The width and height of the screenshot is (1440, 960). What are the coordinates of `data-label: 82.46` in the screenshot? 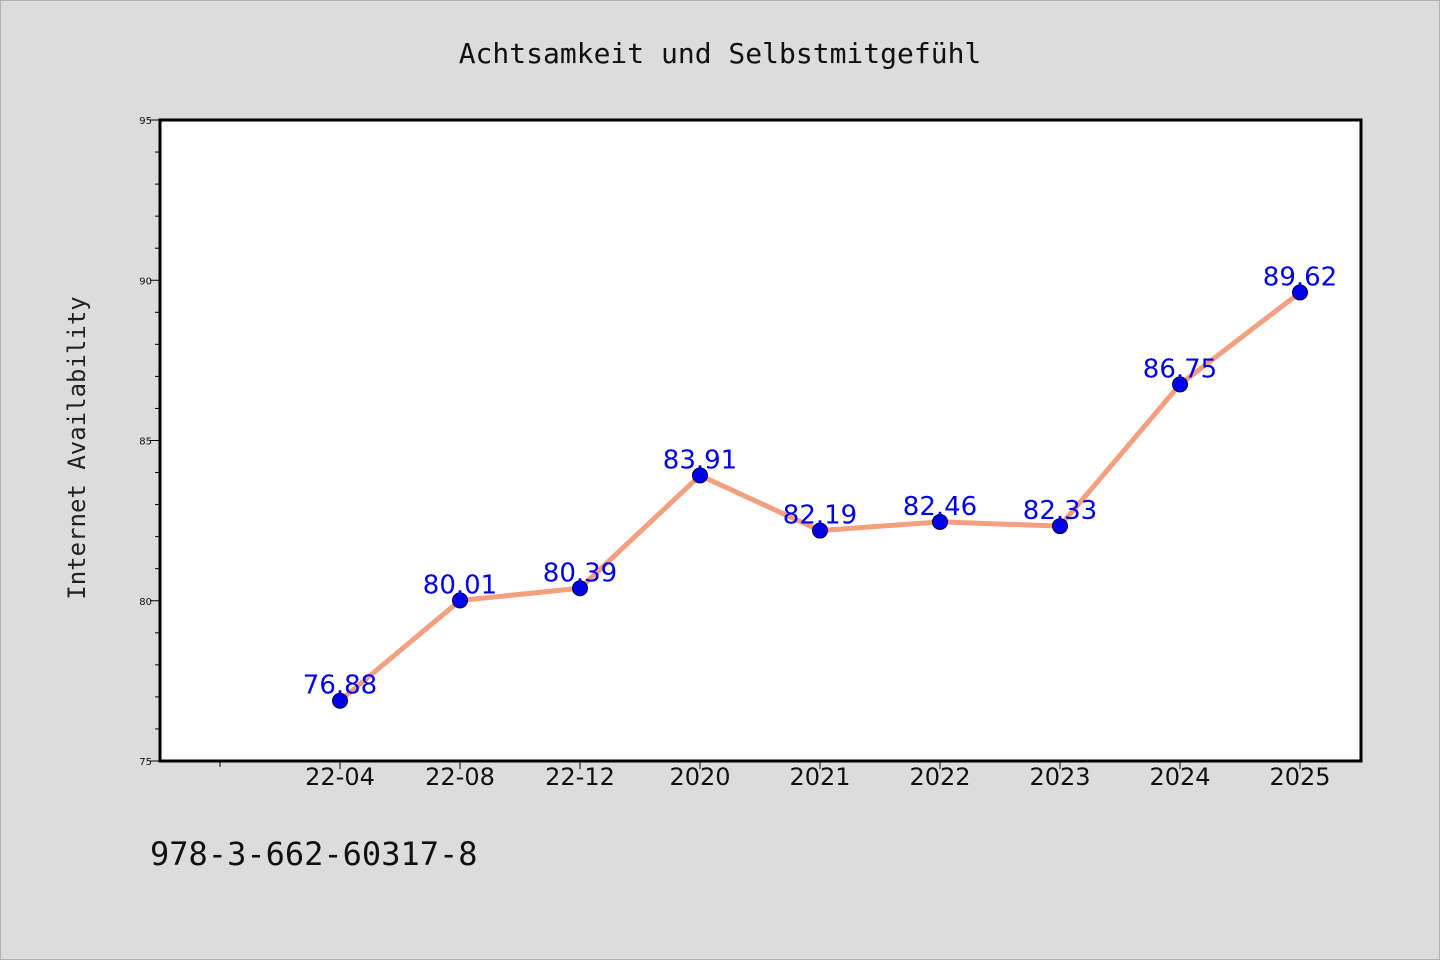 It's located at (940, 507).